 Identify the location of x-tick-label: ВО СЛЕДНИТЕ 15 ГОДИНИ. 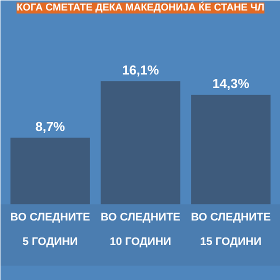
(230, 230).